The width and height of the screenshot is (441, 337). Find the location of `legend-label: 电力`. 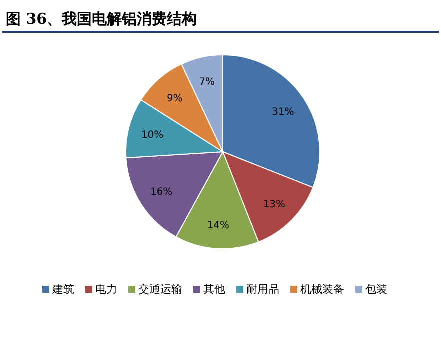

legend-label: 电力 is located at coordinates (107, 289).